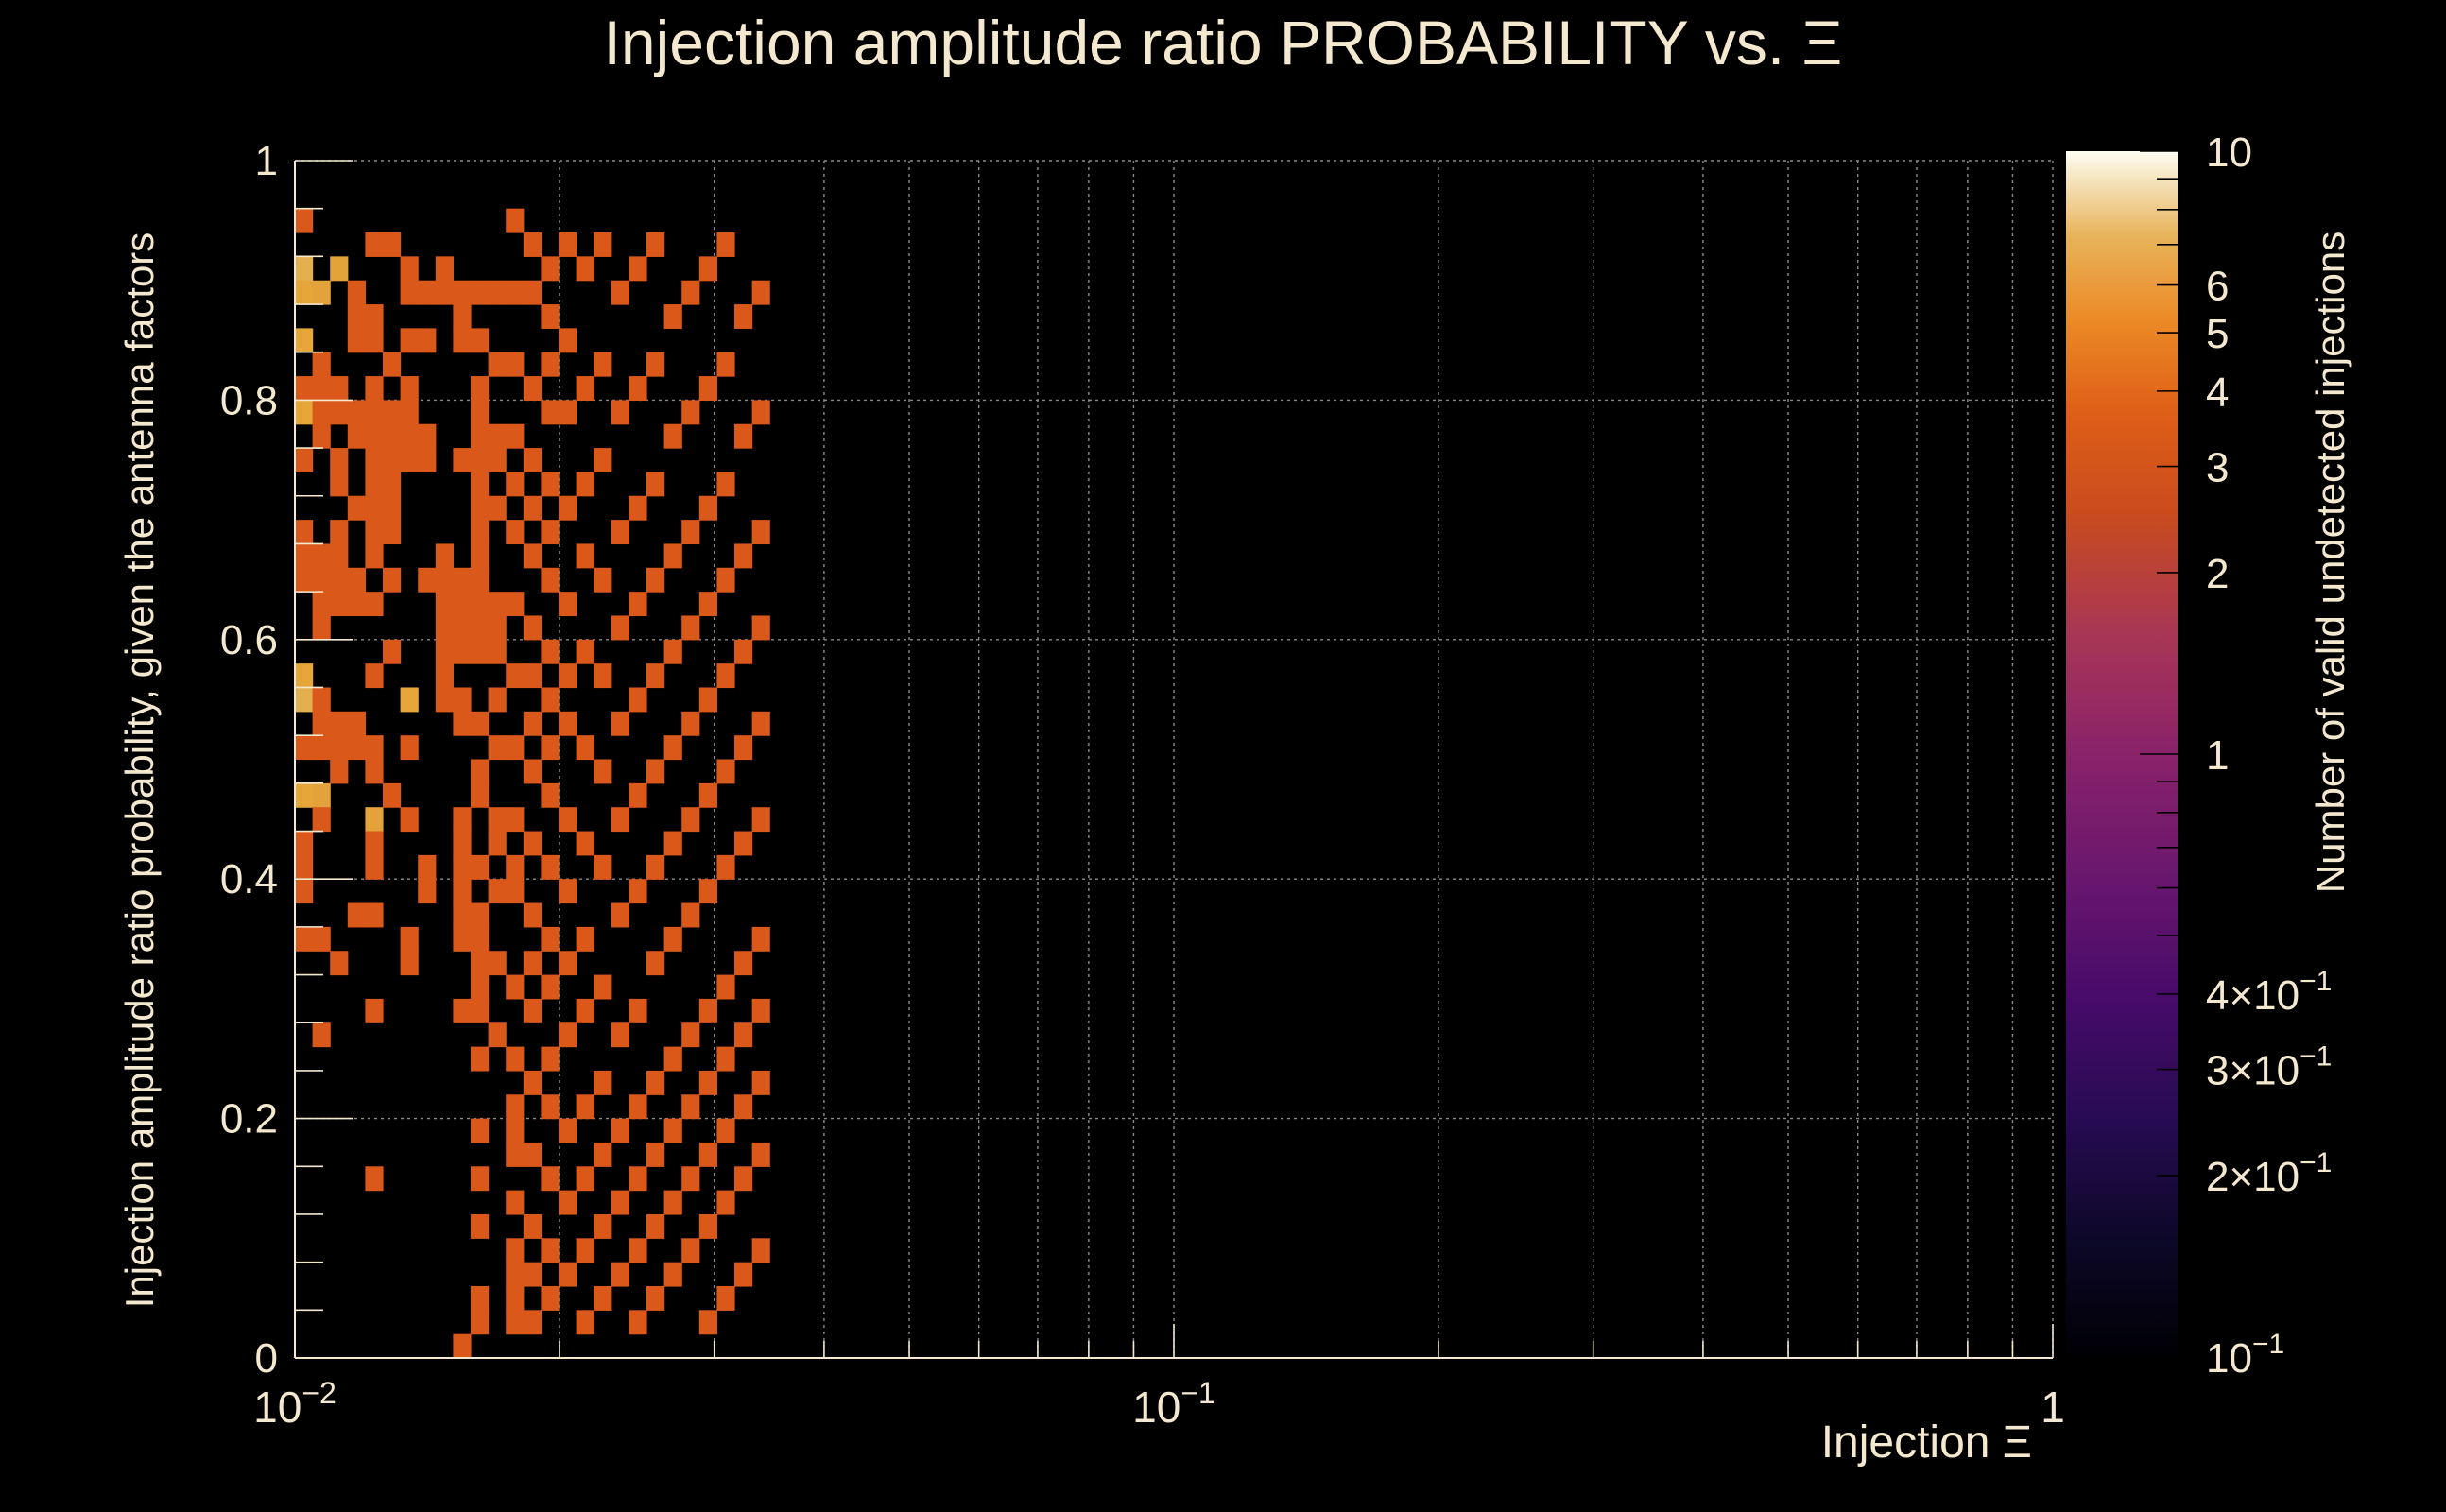 This screenshot has height=1512, width=2446. I want to click on x-tick-exponent: −2, so click(318, 1393).